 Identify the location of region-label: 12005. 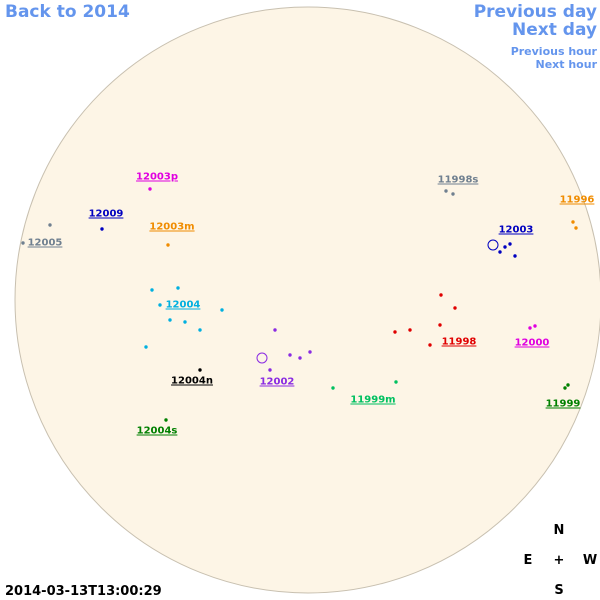
(45, 243).